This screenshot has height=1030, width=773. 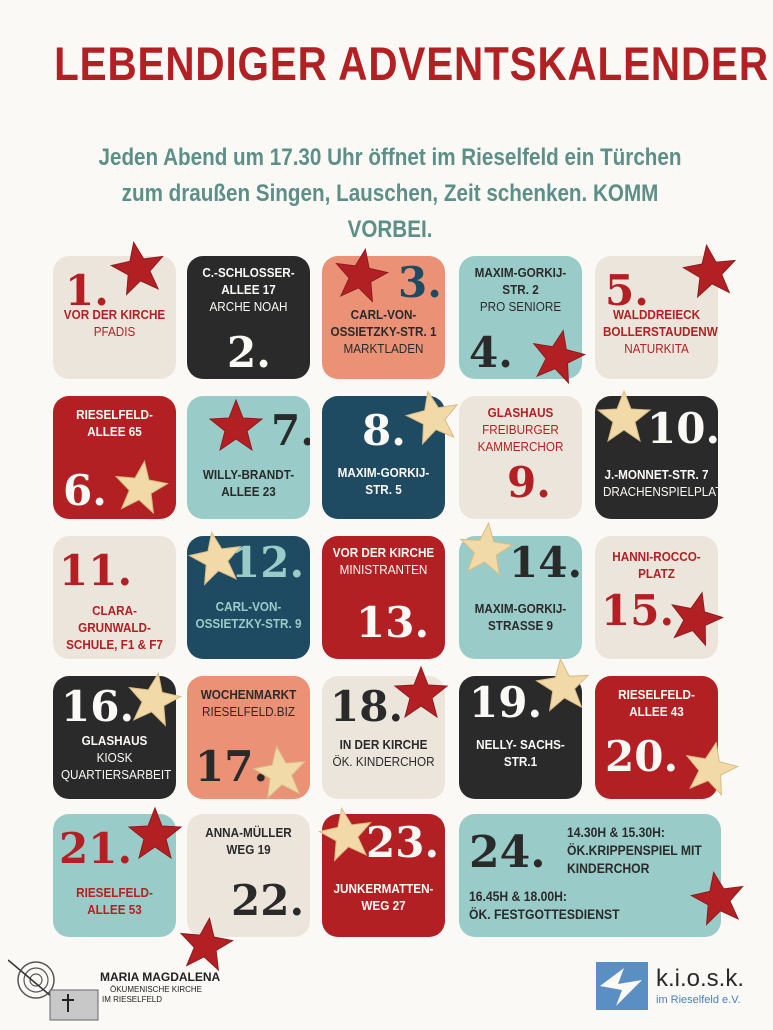 What do you see at coordinates (114, 892) in the screenshot?
I see `day-21-line-1: RIESELFELD-` at bounding box center [114, 892].